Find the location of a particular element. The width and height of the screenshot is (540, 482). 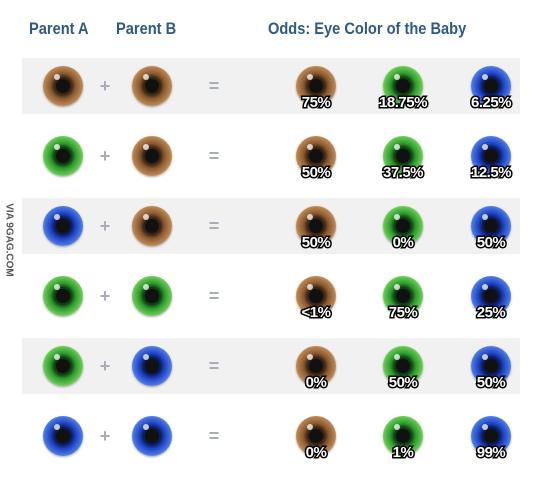

odds-percent-brown: 75% is located at coordinates (316, 103).